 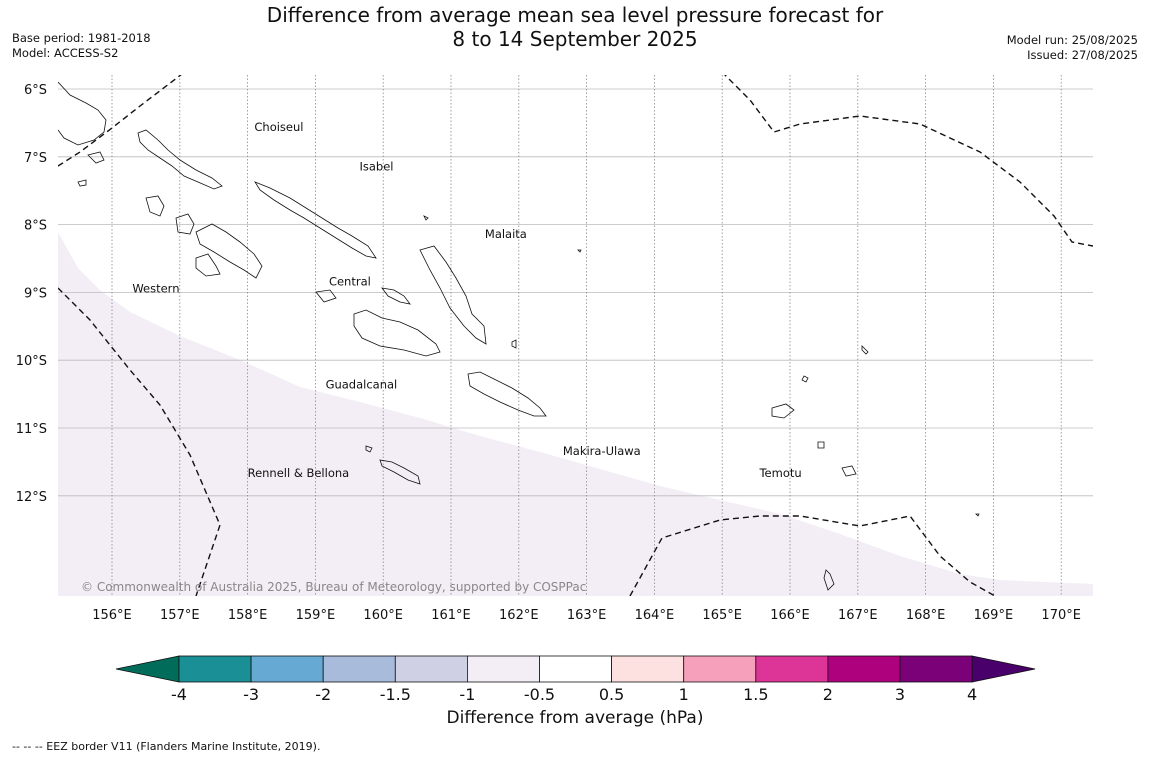 I want to click on eez-border-png-south, so click(x=139, y=441).